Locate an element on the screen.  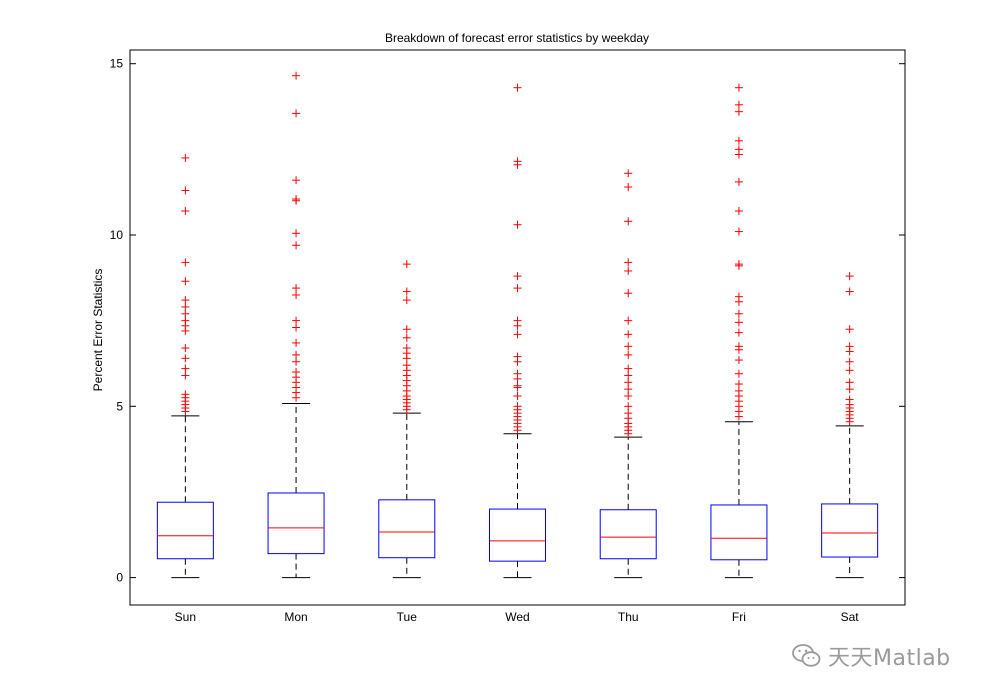
y-tick-label: 10 is located at coordinates (117, 235).